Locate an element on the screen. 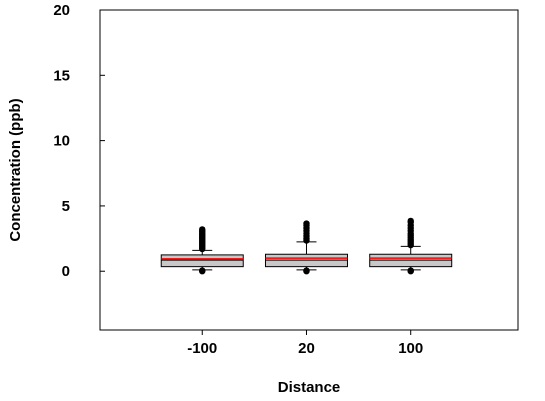 The width and height of the screenshot is (545, 401). x-axis: -100 20 100 is located at coordinates (305, 343).